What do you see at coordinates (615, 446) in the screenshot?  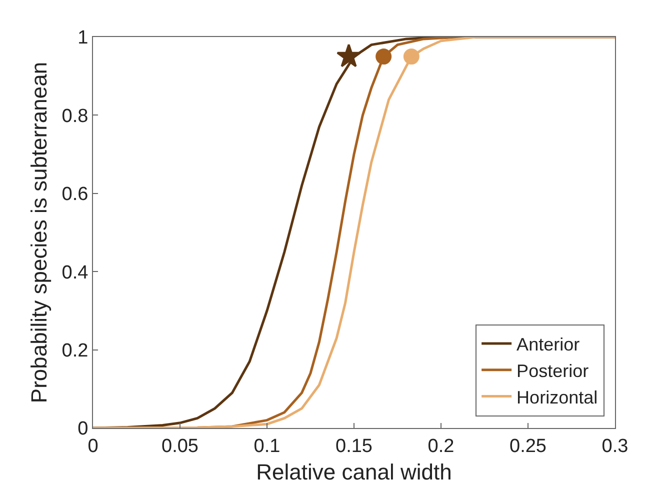 I see `x-tick-label: 0.3` at bounding box center [615, 446].